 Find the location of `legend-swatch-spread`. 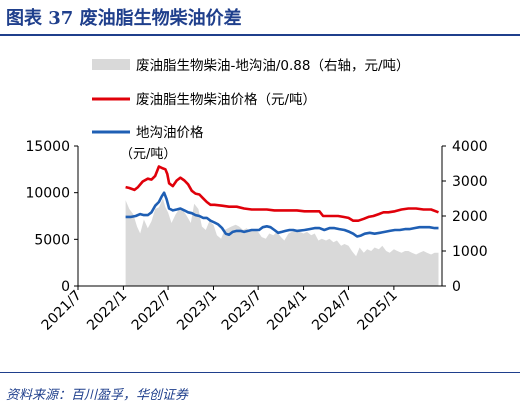

legend-swatch-spread is located at coordinates (111, 64).